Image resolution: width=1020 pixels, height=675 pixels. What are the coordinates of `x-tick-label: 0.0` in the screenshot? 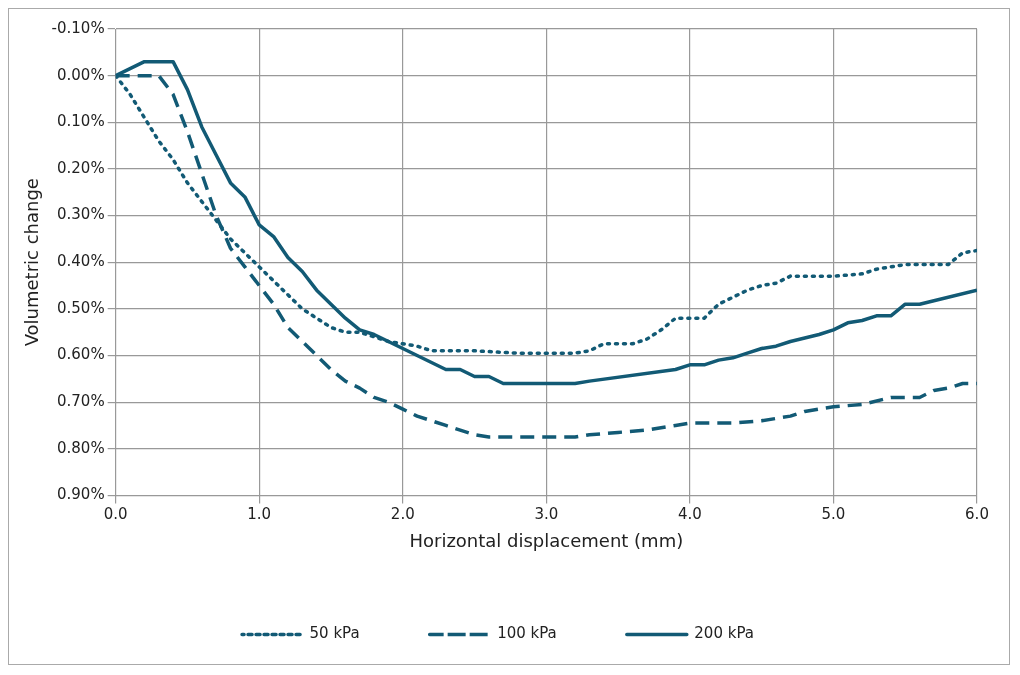 It's located at (115, 514).